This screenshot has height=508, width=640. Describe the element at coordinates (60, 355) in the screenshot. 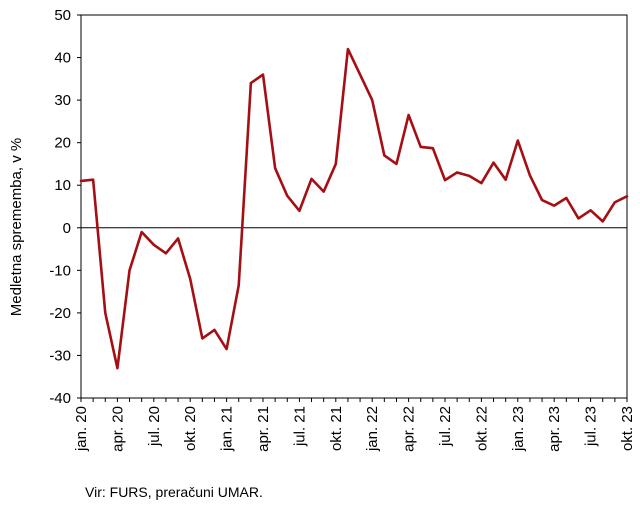

I see `y-tick-label: -30` at that location.